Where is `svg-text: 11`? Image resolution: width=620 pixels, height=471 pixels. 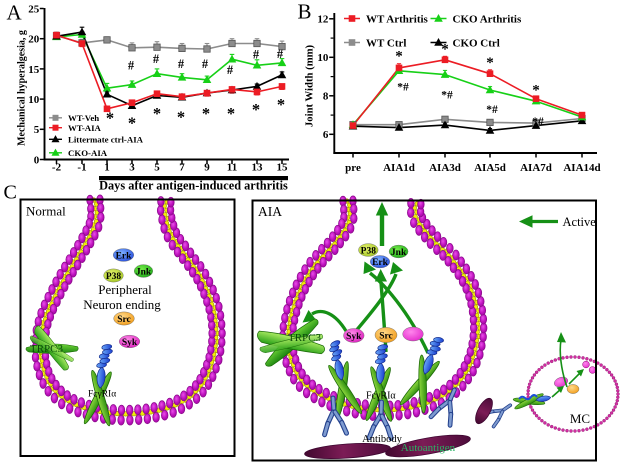 svg-text: 11 is located at coordinates (232, 168).